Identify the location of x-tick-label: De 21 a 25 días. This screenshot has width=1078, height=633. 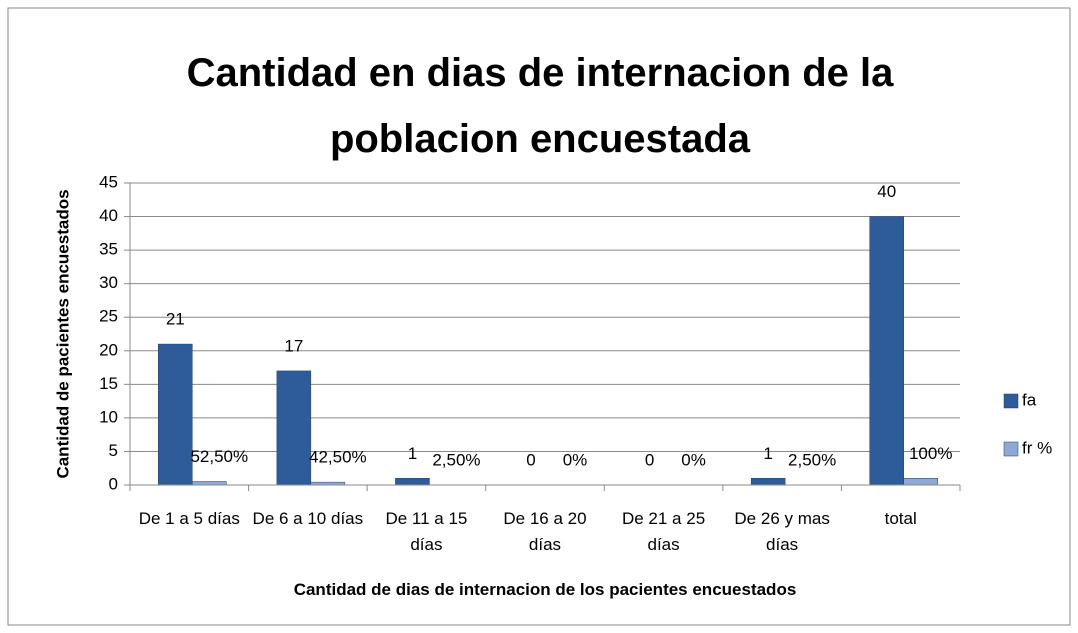
(663, 531).